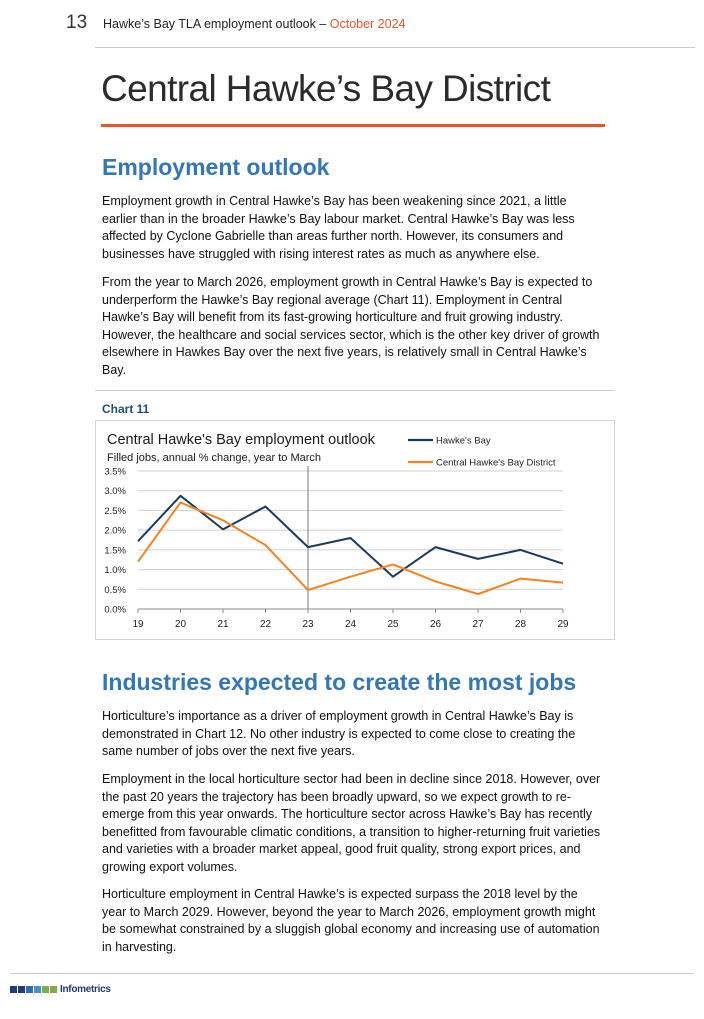 Image resolution: width=704 pixels, height=1019 pixels. What do you see at coordinates (355, 390) in the screenshot?
I see `chart-divider` at bounding box center [355, 390].